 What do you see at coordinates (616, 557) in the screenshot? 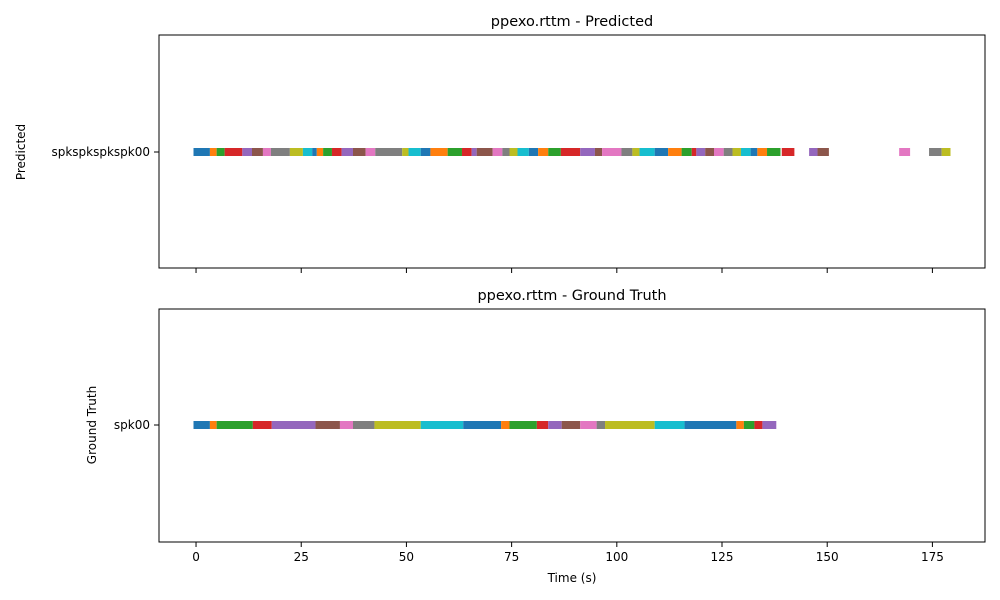
I see `ground-truth-x-tick-label-4: 100` at bounding box center [616, 557].